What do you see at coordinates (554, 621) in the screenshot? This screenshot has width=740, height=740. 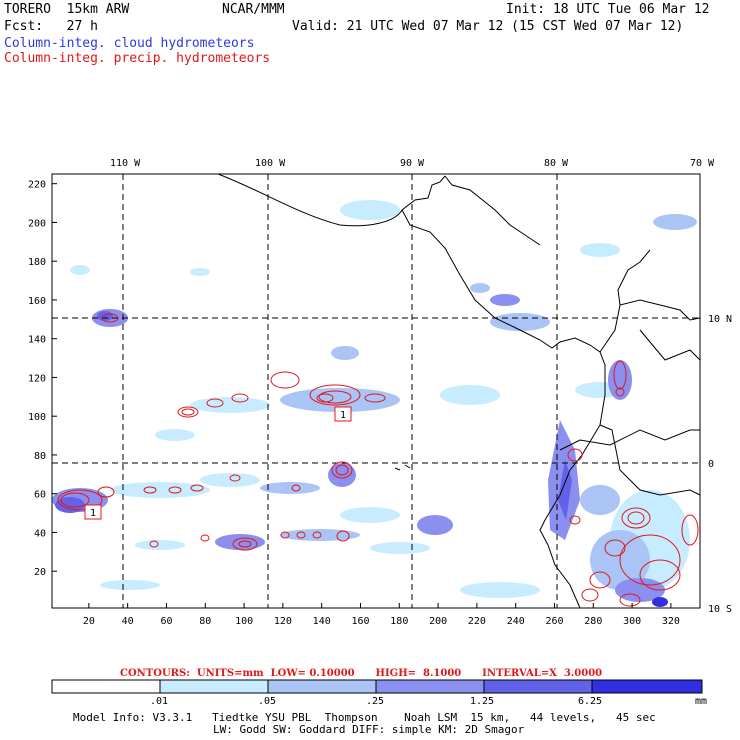 I see `x-tick-label: 260` at bounding box center [554, 621].